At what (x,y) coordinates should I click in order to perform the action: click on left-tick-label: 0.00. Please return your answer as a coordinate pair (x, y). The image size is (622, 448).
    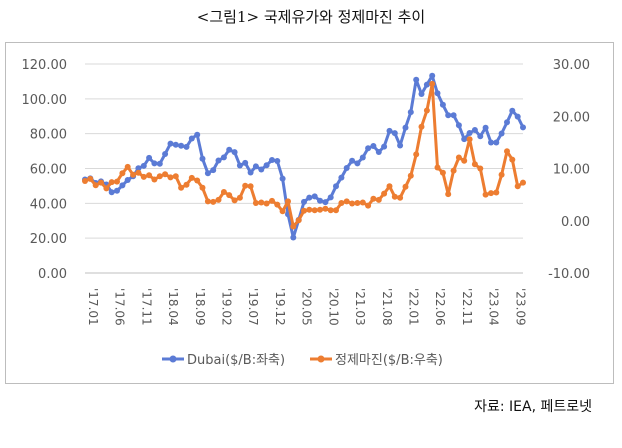
    Looking at the image, I should click on (52, 274).